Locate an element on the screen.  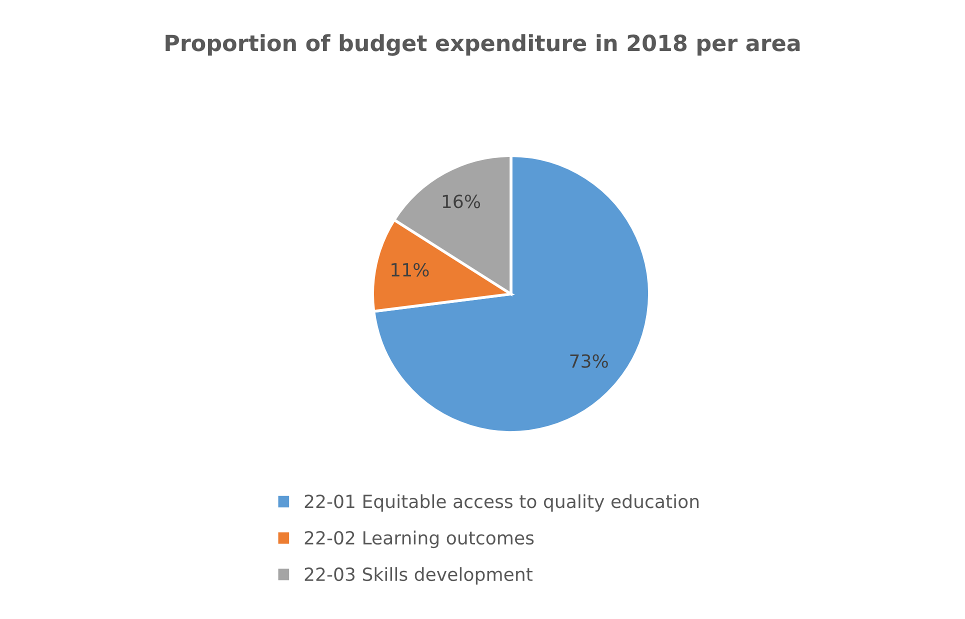
chart-title: Proportion of budget expenditure in 2018 per area is located at coordinates (483, 45).